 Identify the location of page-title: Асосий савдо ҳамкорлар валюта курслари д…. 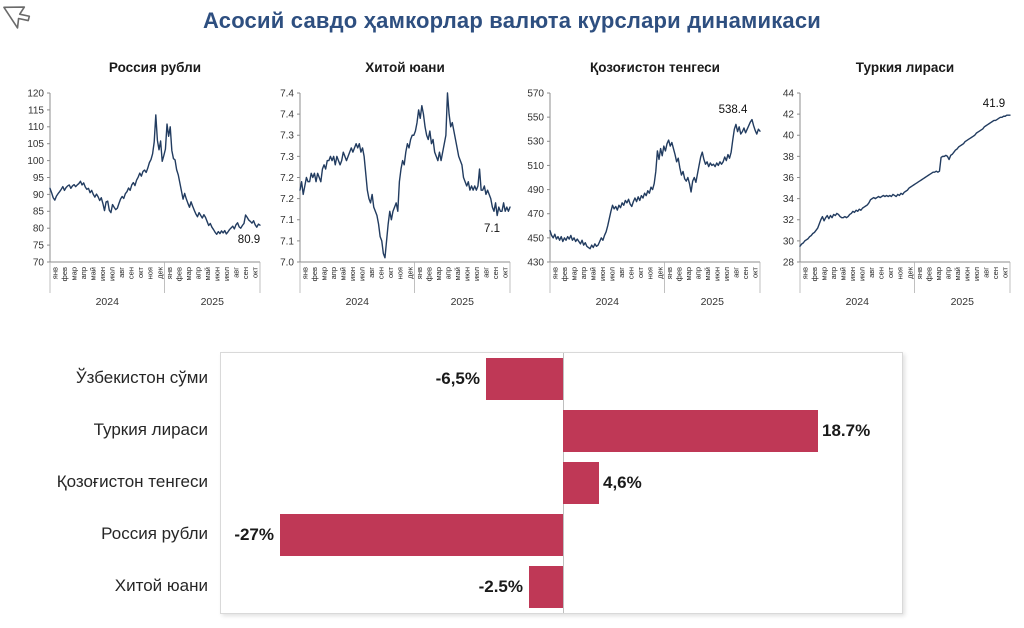
(512, 20).